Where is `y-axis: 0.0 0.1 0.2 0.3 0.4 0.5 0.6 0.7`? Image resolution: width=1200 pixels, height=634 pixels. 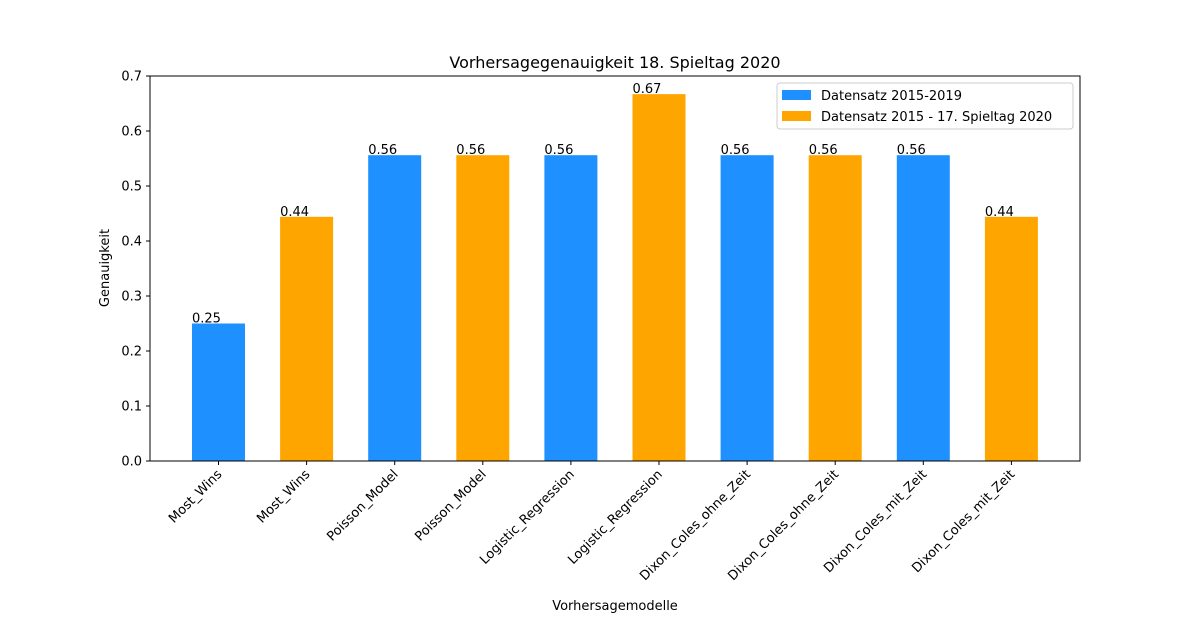 y-axis: 0.0 0.1 0.2 0.3 0.4 0.5 0.6 0.7 is located at coordinates (135, 270).